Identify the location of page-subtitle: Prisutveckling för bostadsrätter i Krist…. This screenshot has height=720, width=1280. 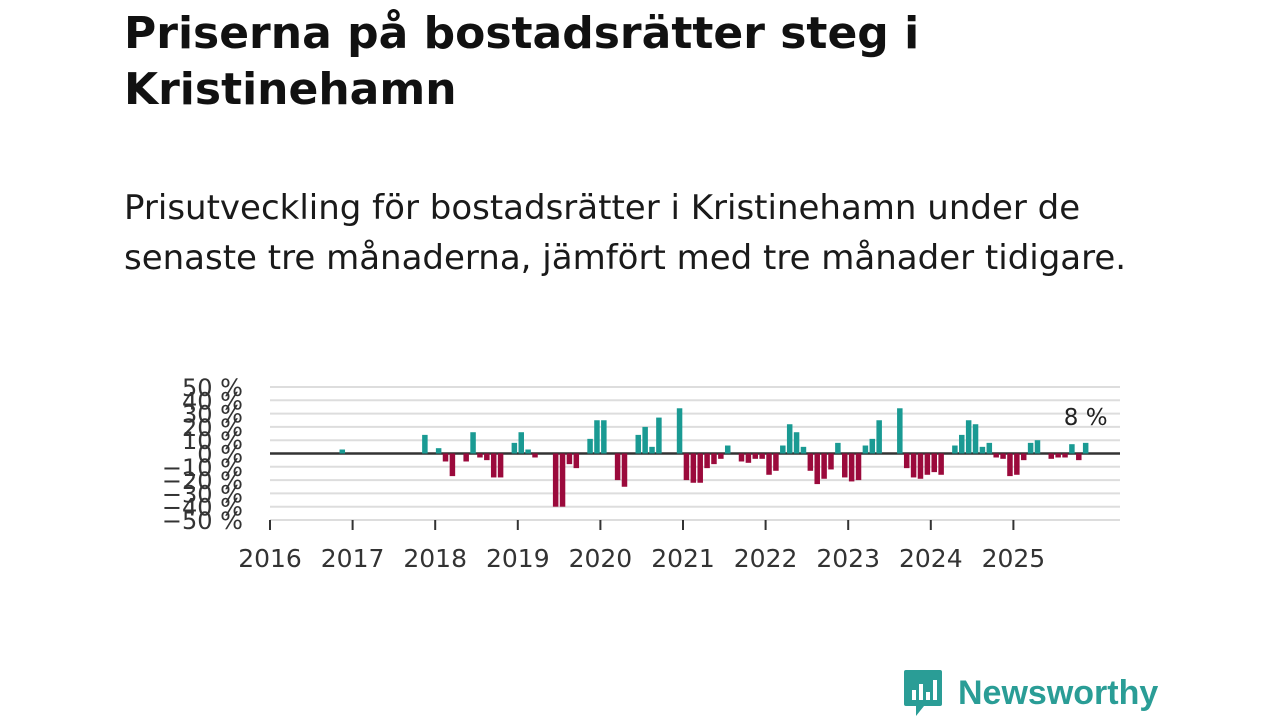
(625, 233).